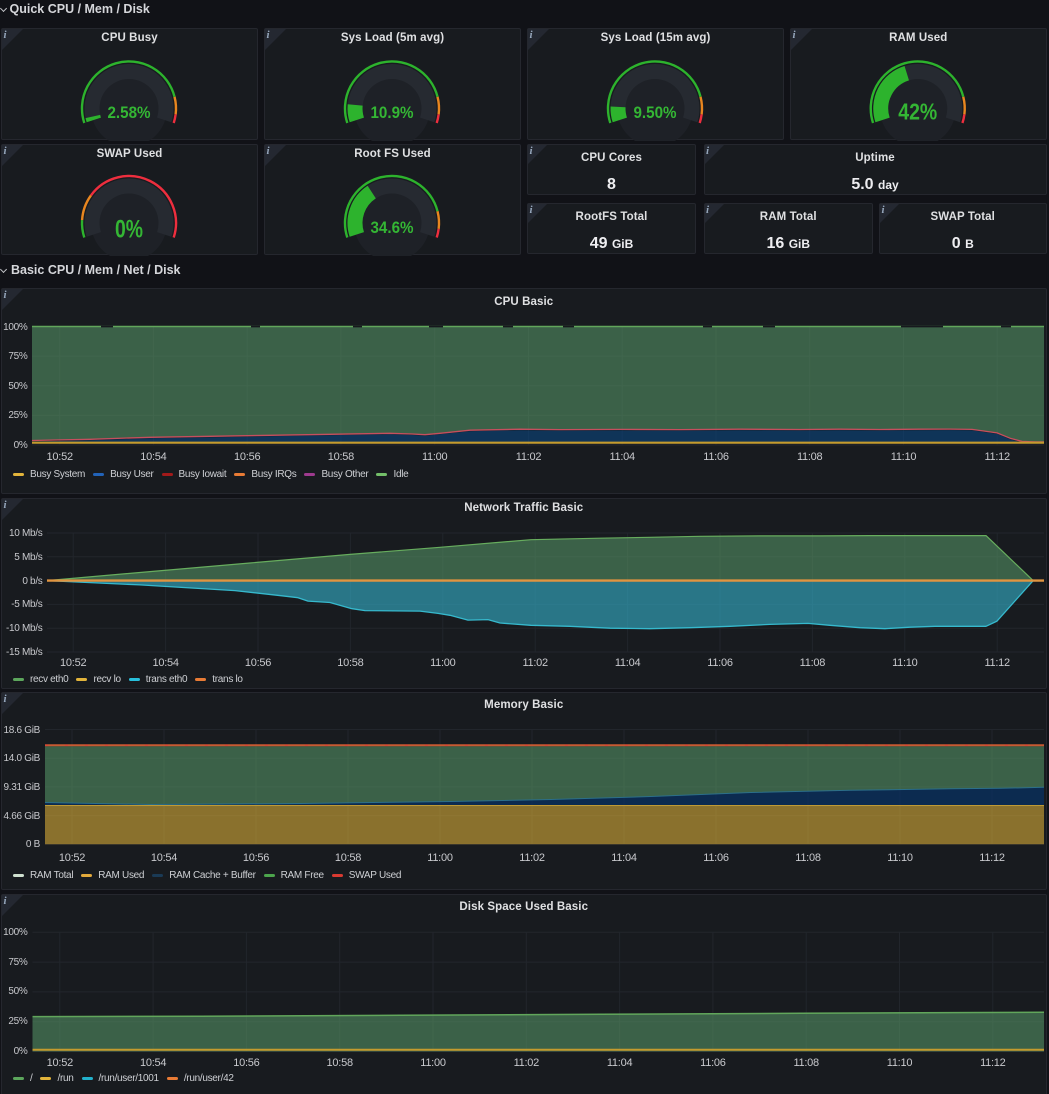 The image size is (1049, 1094). I want to click on svg-text: 42%, so click(917, 112).